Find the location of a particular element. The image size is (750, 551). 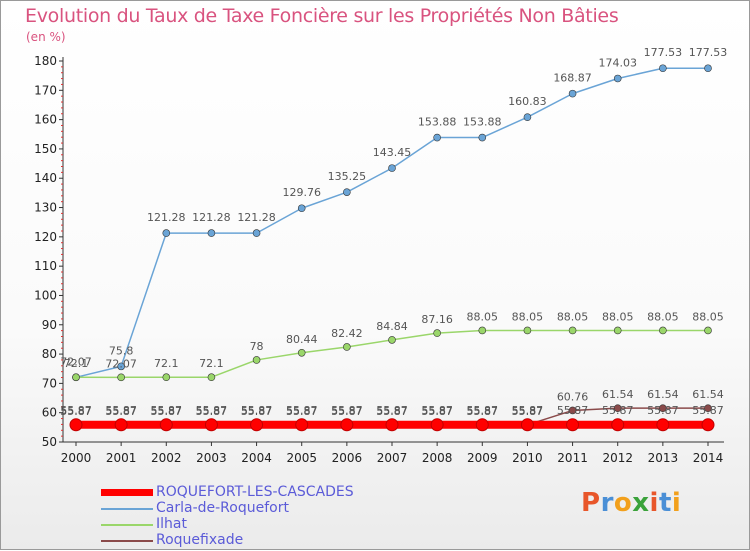

legend-label: Roquefixade is located at coordinates (200, 540).